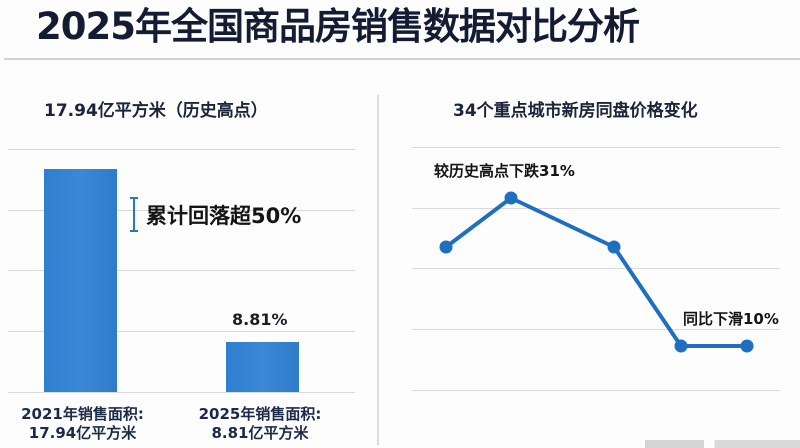  What do you see at coordinates (260, 319) in the screenshot?
I see `bar-2025-value-label: 8.81%` at bounding box center [260, 319].